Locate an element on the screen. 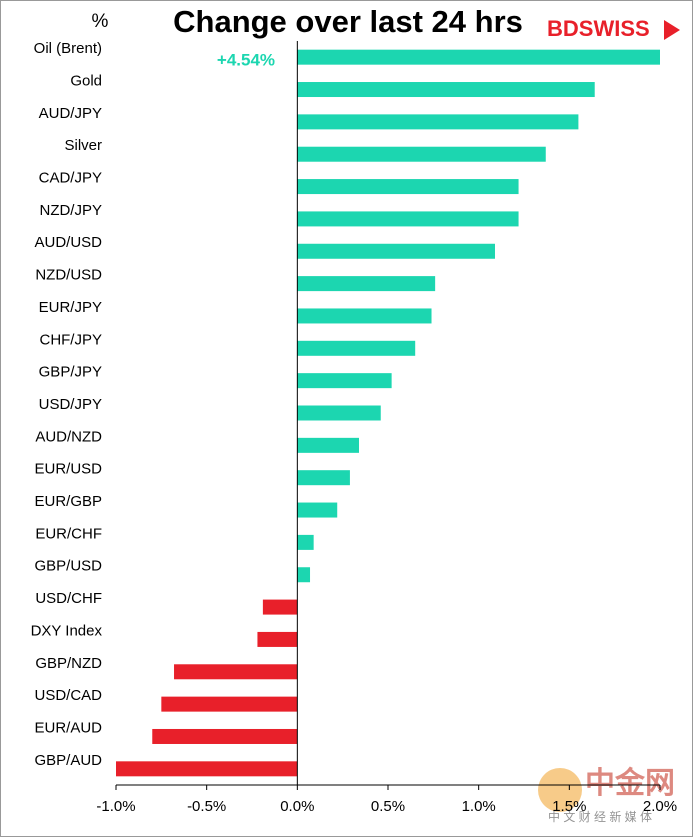 Image resolution: width=693 pixels, height=837 pixels. y-tick-label: CAD/JPY is located at coordinates (70, 178).